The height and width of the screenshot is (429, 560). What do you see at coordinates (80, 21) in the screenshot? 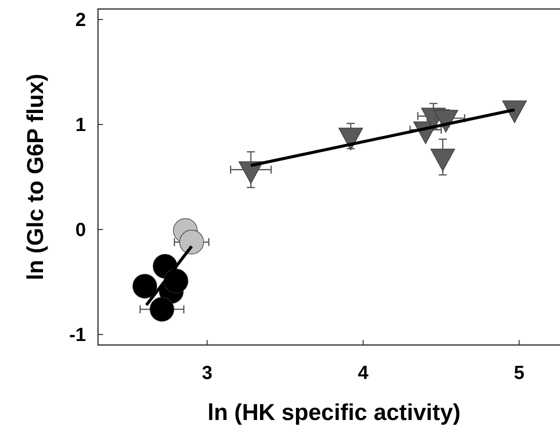
I see `y-tick-label: 2` at bounding box center [80, 21].